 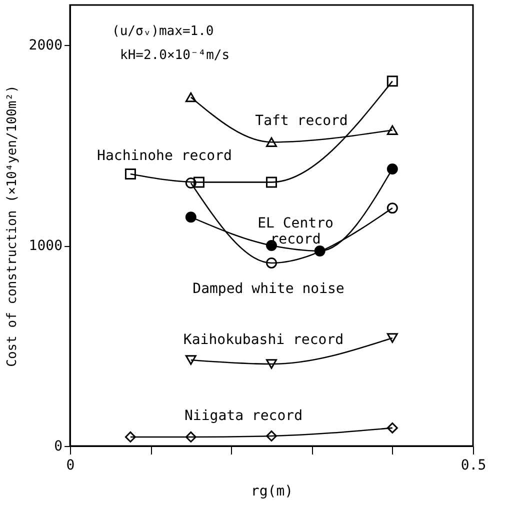 What do you see at coordinates (45, 46) in the screenshot?
I see `y-tick-label: 2000` at bounding box center [45, 46].